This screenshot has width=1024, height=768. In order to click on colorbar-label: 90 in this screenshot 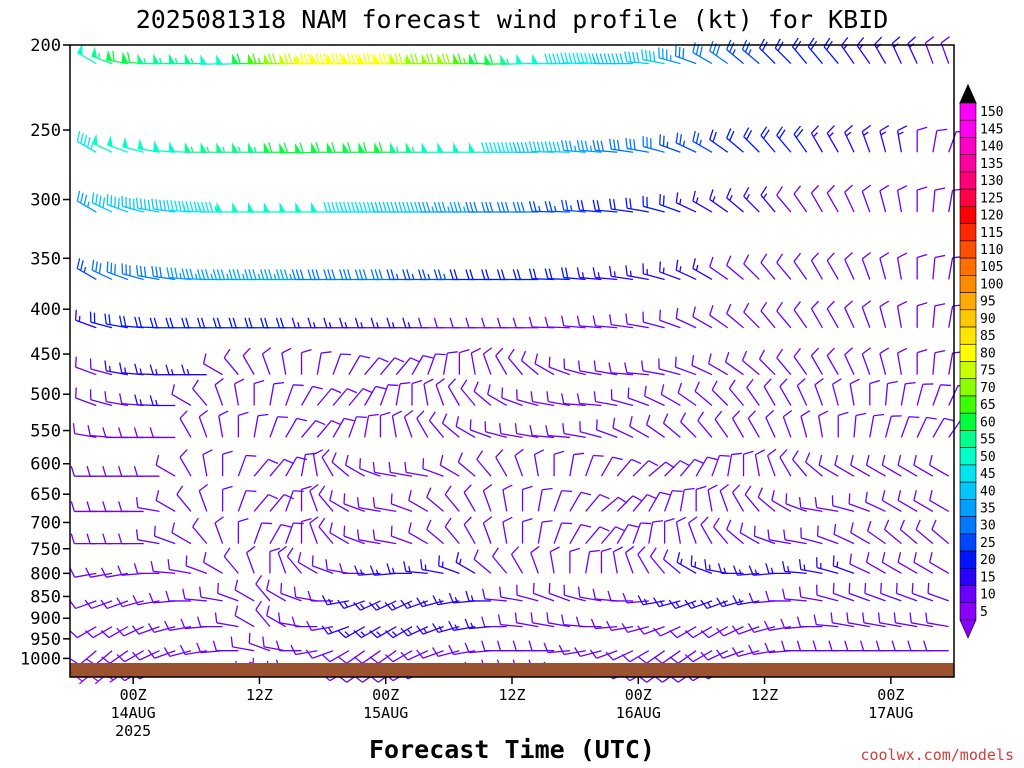, I will do `click(988, 319)`.